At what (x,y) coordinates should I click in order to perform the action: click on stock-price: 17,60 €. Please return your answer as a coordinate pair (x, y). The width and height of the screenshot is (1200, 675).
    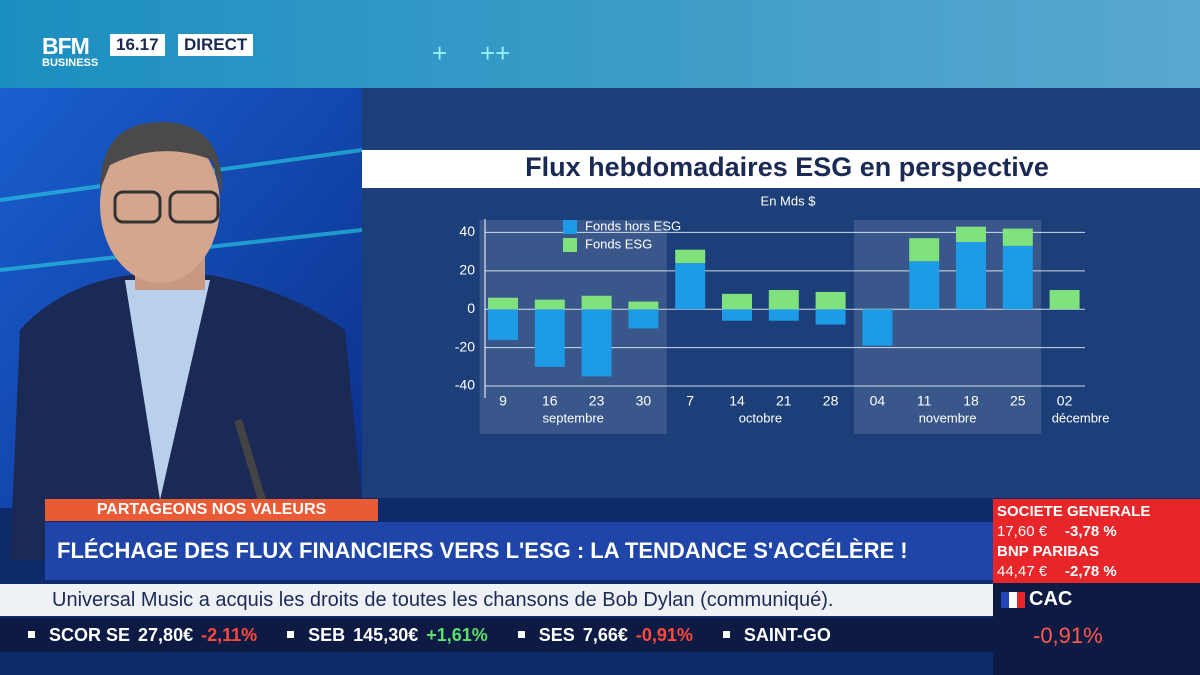
    Looking at the image, I should click on (1022, 531).